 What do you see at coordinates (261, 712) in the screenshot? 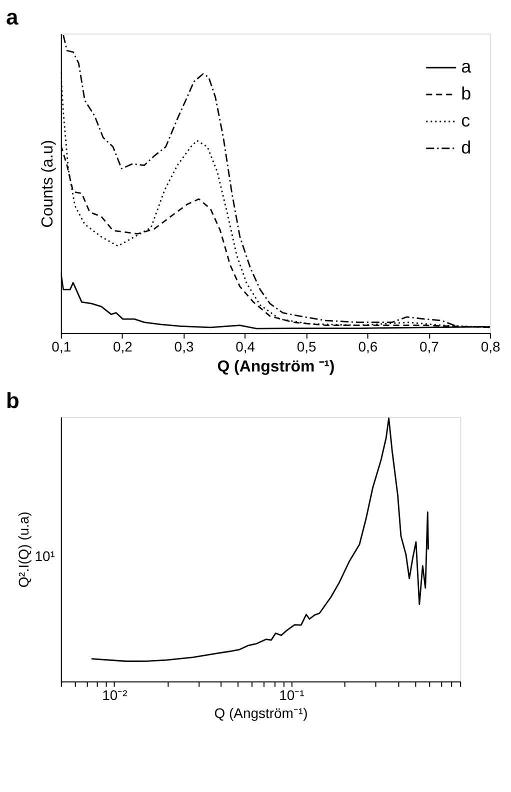
I see `x-axis-title: Q (Angström⁻¹)` at bounding box center [261, 712].